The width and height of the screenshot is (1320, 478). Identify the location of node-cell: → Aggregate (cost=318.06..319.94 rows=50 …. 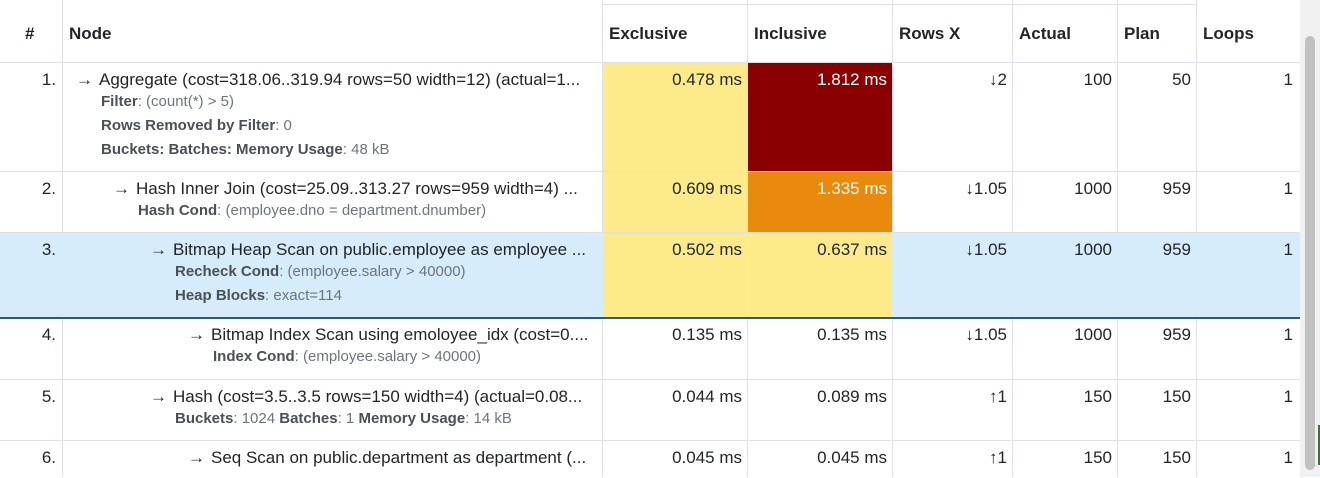
(328, 116).